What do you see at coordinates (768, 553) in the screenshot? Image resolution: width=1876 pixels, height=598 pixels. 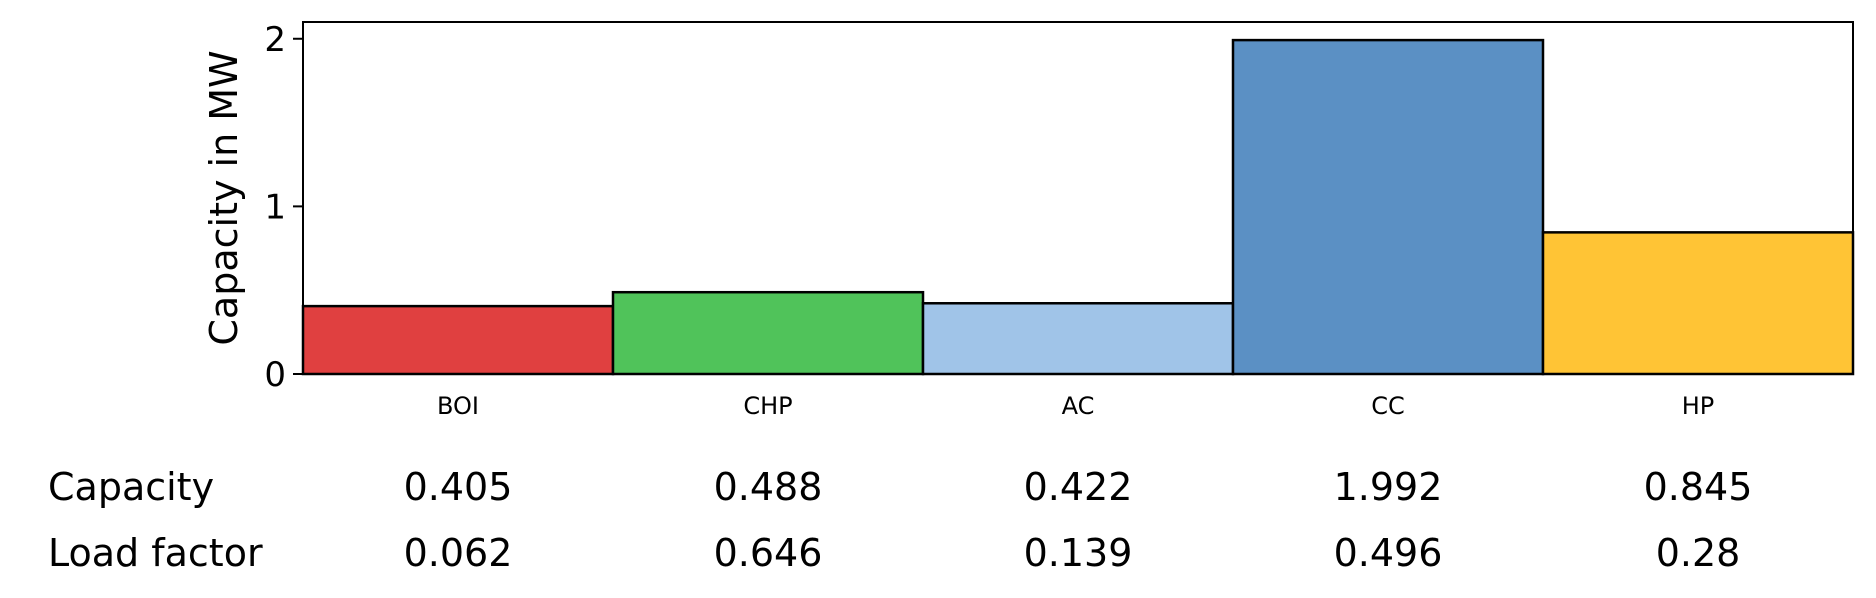 I see `table-cell: 0.646` at bounding box center [768, 553].